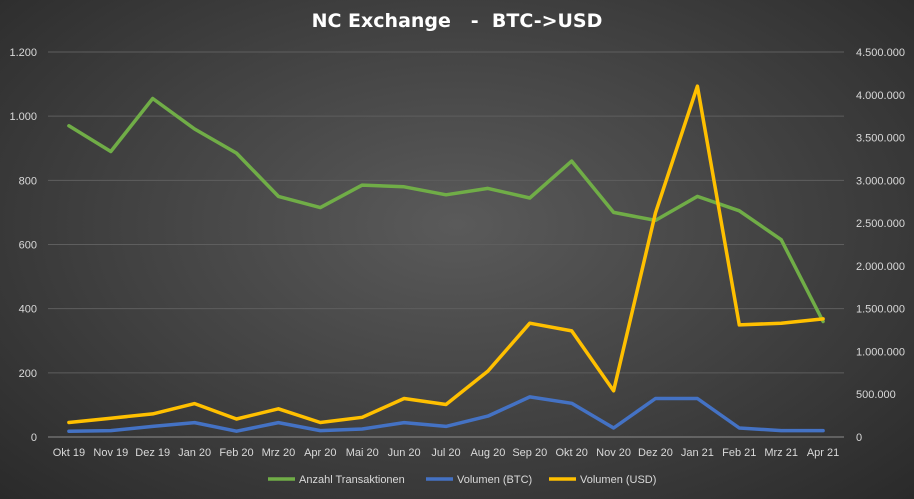 The height and width of the screenshot is (499, 914). What do you see at coordinates (110, 453) in the screenshot?
I see `x-tick-label: Nov 19` at bounding box center [110, 453].